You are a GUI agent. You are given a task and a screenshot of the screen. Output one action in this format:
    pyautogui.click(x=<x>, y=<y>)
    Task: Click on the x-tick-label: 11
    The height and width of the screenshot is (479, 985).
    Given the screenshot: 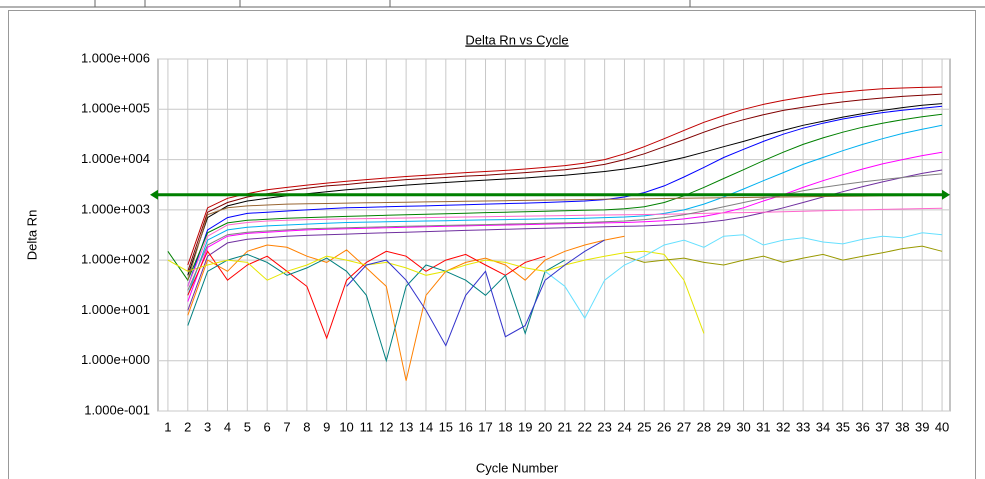 What is the action you would take?
    pyautogui.click(x=367, y=426)
    